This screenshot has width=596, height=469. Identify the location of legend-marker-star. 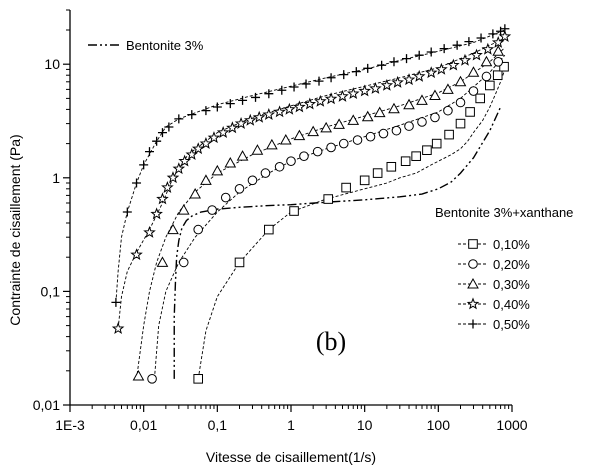
(473, 303).